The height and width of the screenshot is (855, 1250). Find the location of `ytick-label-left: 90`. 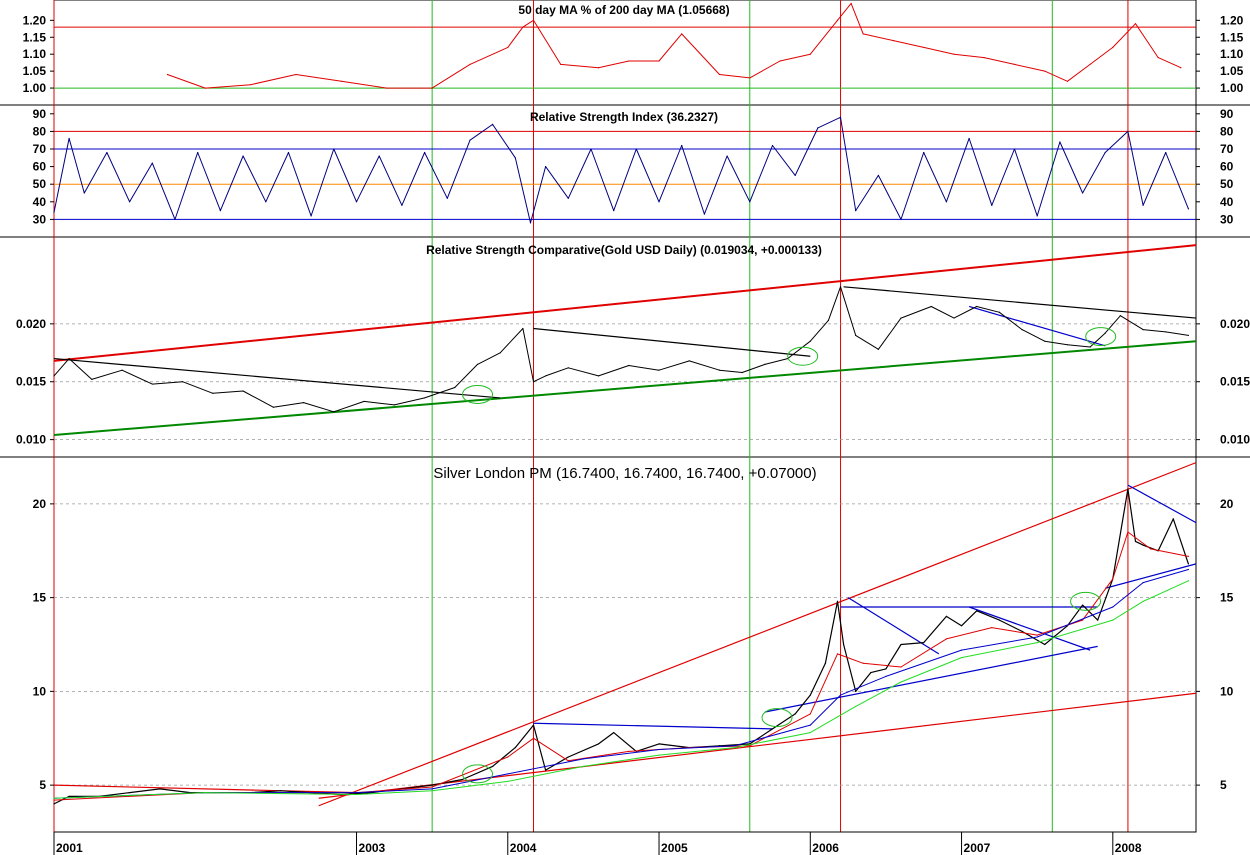

ytick-label-left: 90 is located at coordinates (40, 114).